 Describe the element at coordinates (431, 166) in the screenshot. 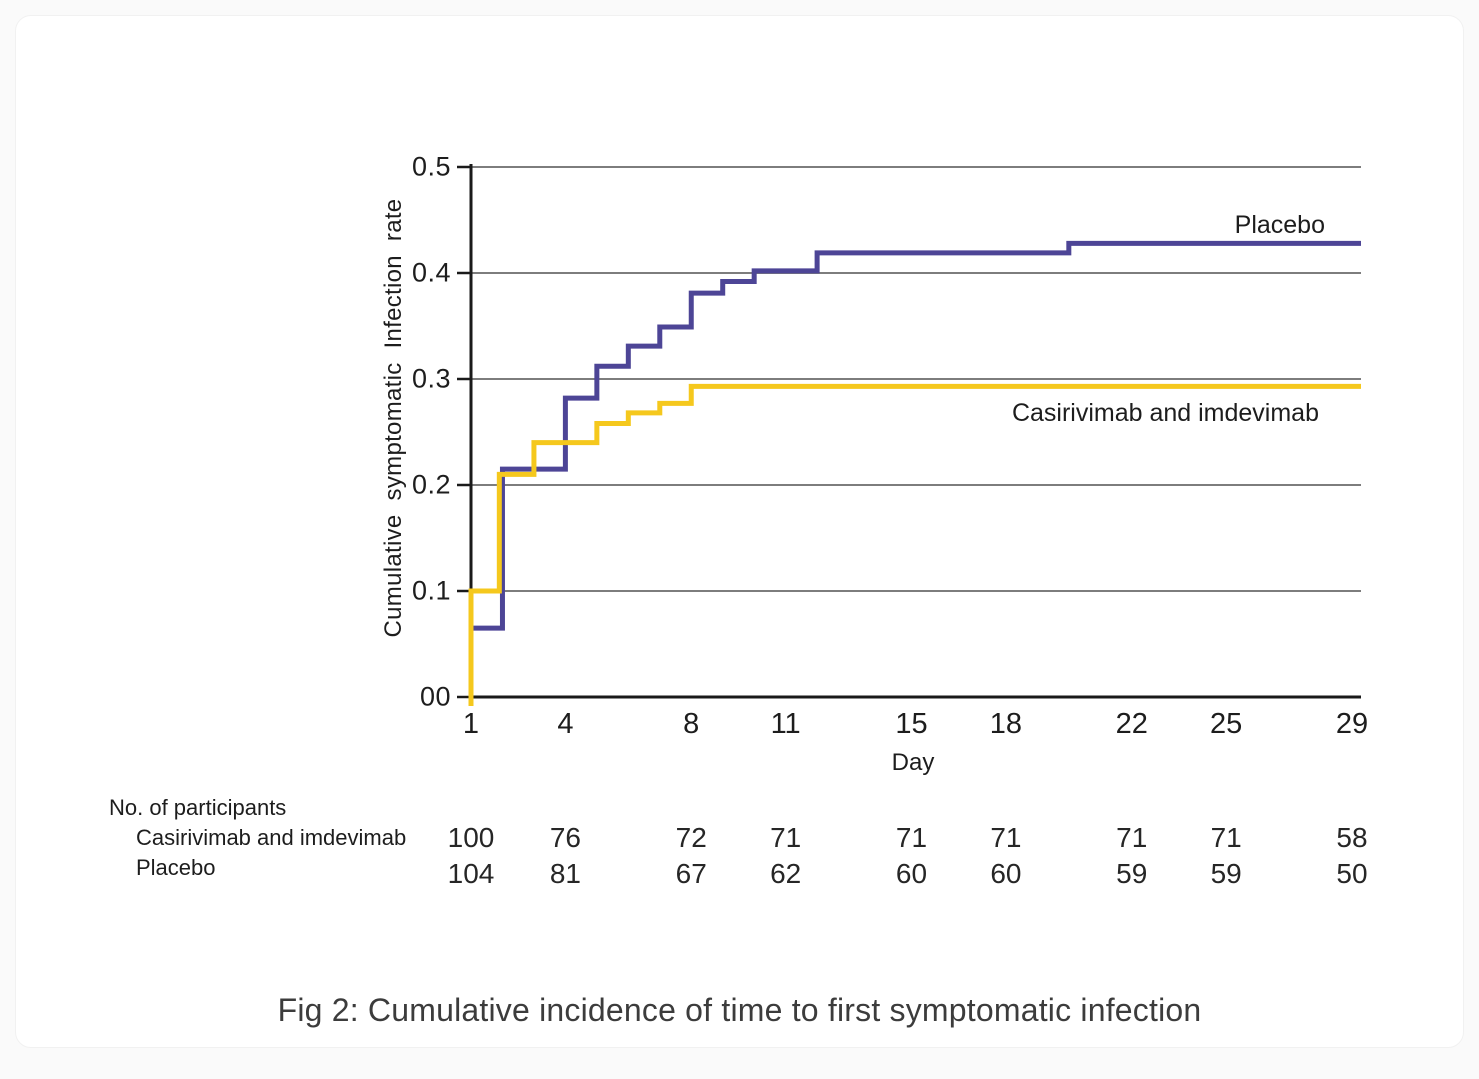

I see `y-tick-label: 0.5` at that location.